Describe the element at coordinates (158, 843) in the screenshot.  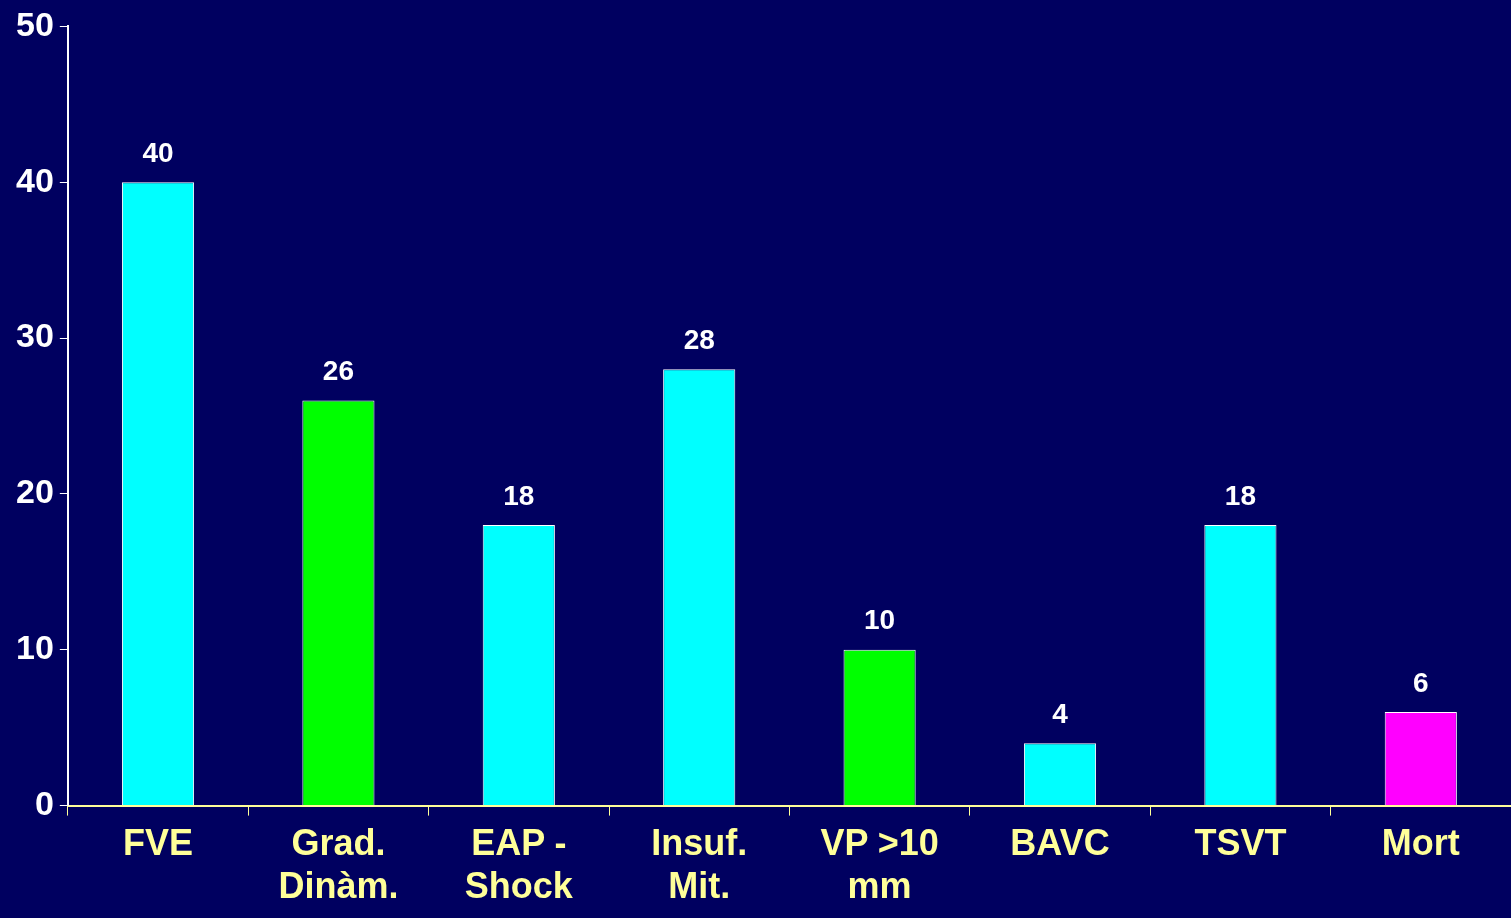
I see `x-tick-label: FVE` at that location.